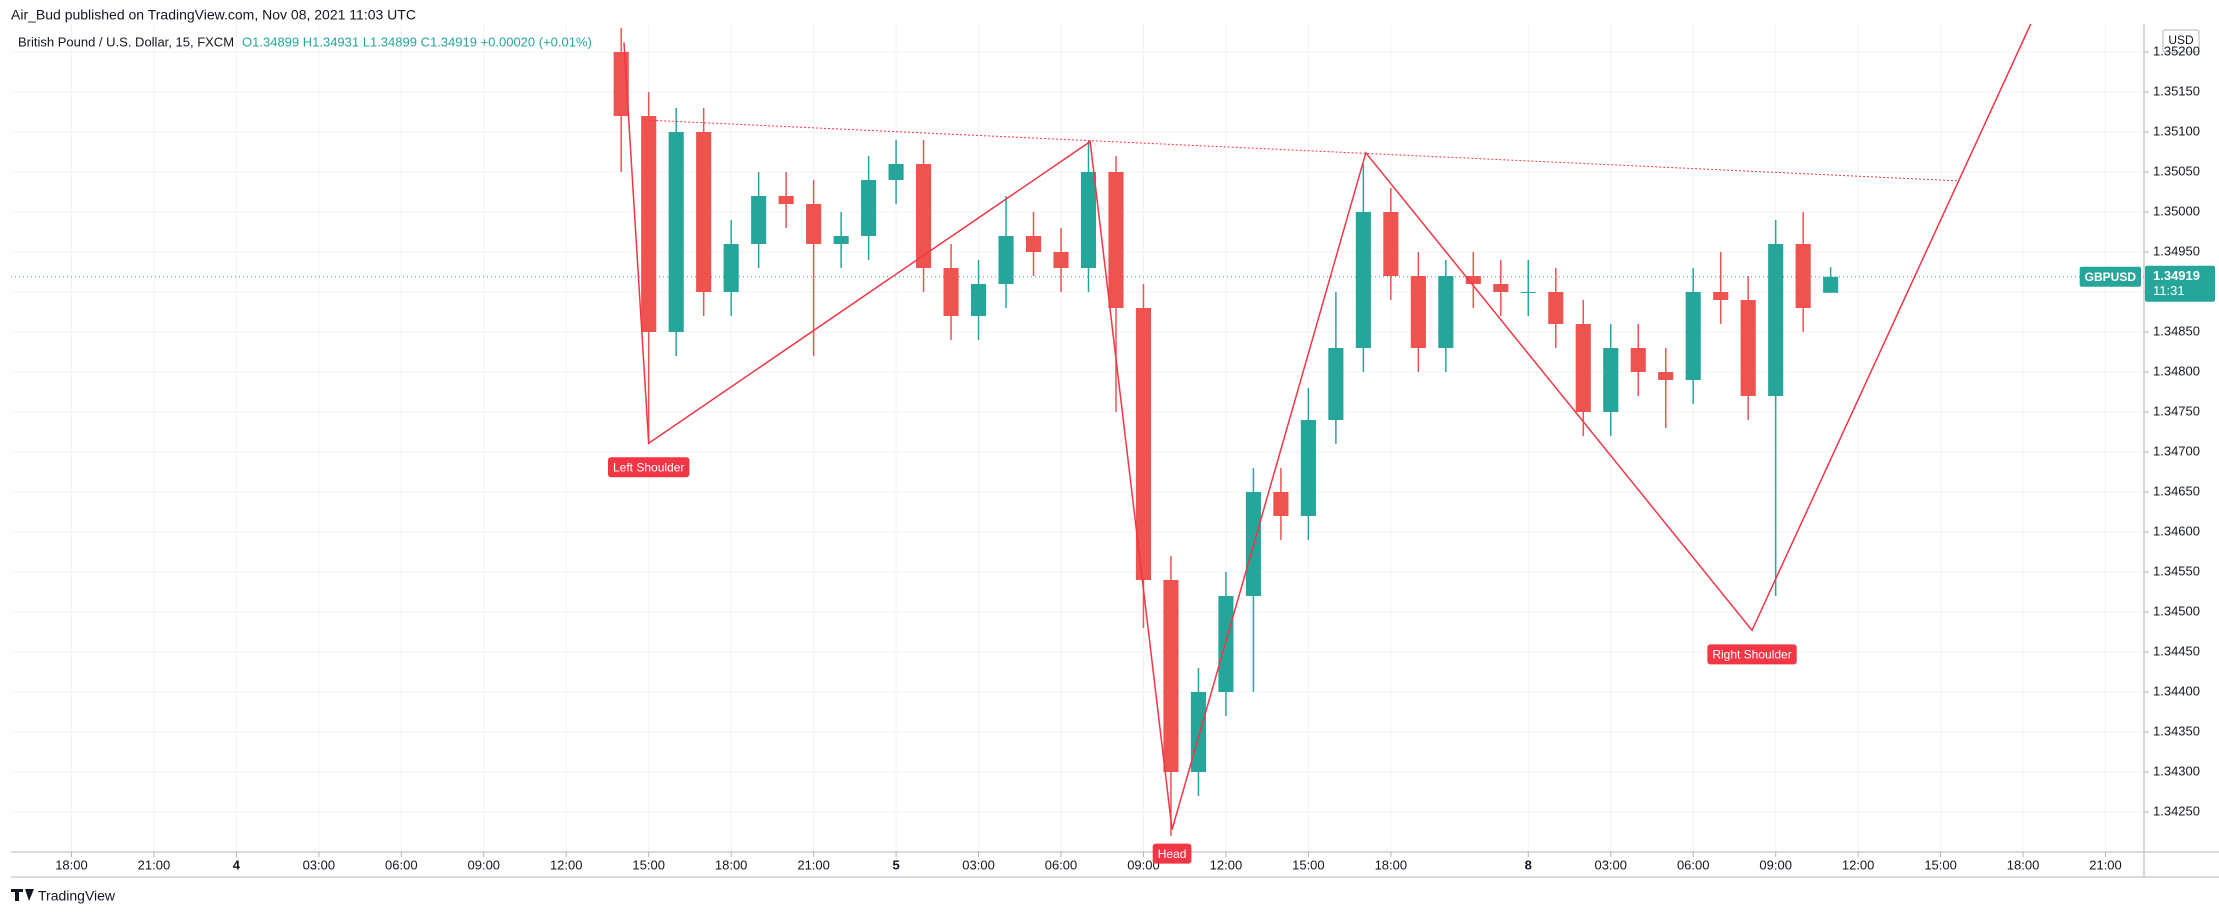 Image resolution: width=2219 pixels, height=915 pixels. Describe the element at coordinates (2176, 90) in the screenshot. I see `y-tick-label: 1.35150` at that location.